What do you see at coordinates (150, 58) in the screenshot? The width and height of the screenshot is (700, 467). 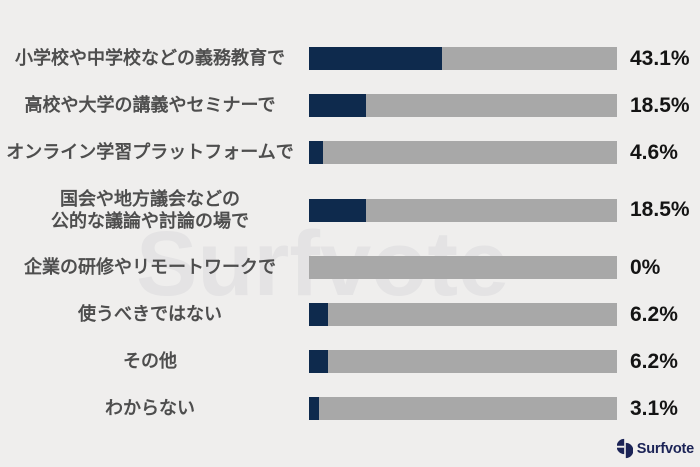 I see `category-label: 小学校や中学校などの義務教育で` at bounding box center [150, 58].